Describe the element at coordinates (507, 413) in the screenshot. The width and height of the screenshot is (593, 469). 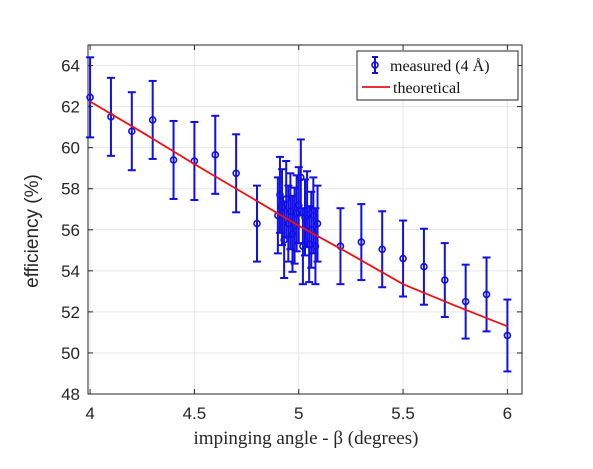
I see `x-tick-label: 6` at that location.